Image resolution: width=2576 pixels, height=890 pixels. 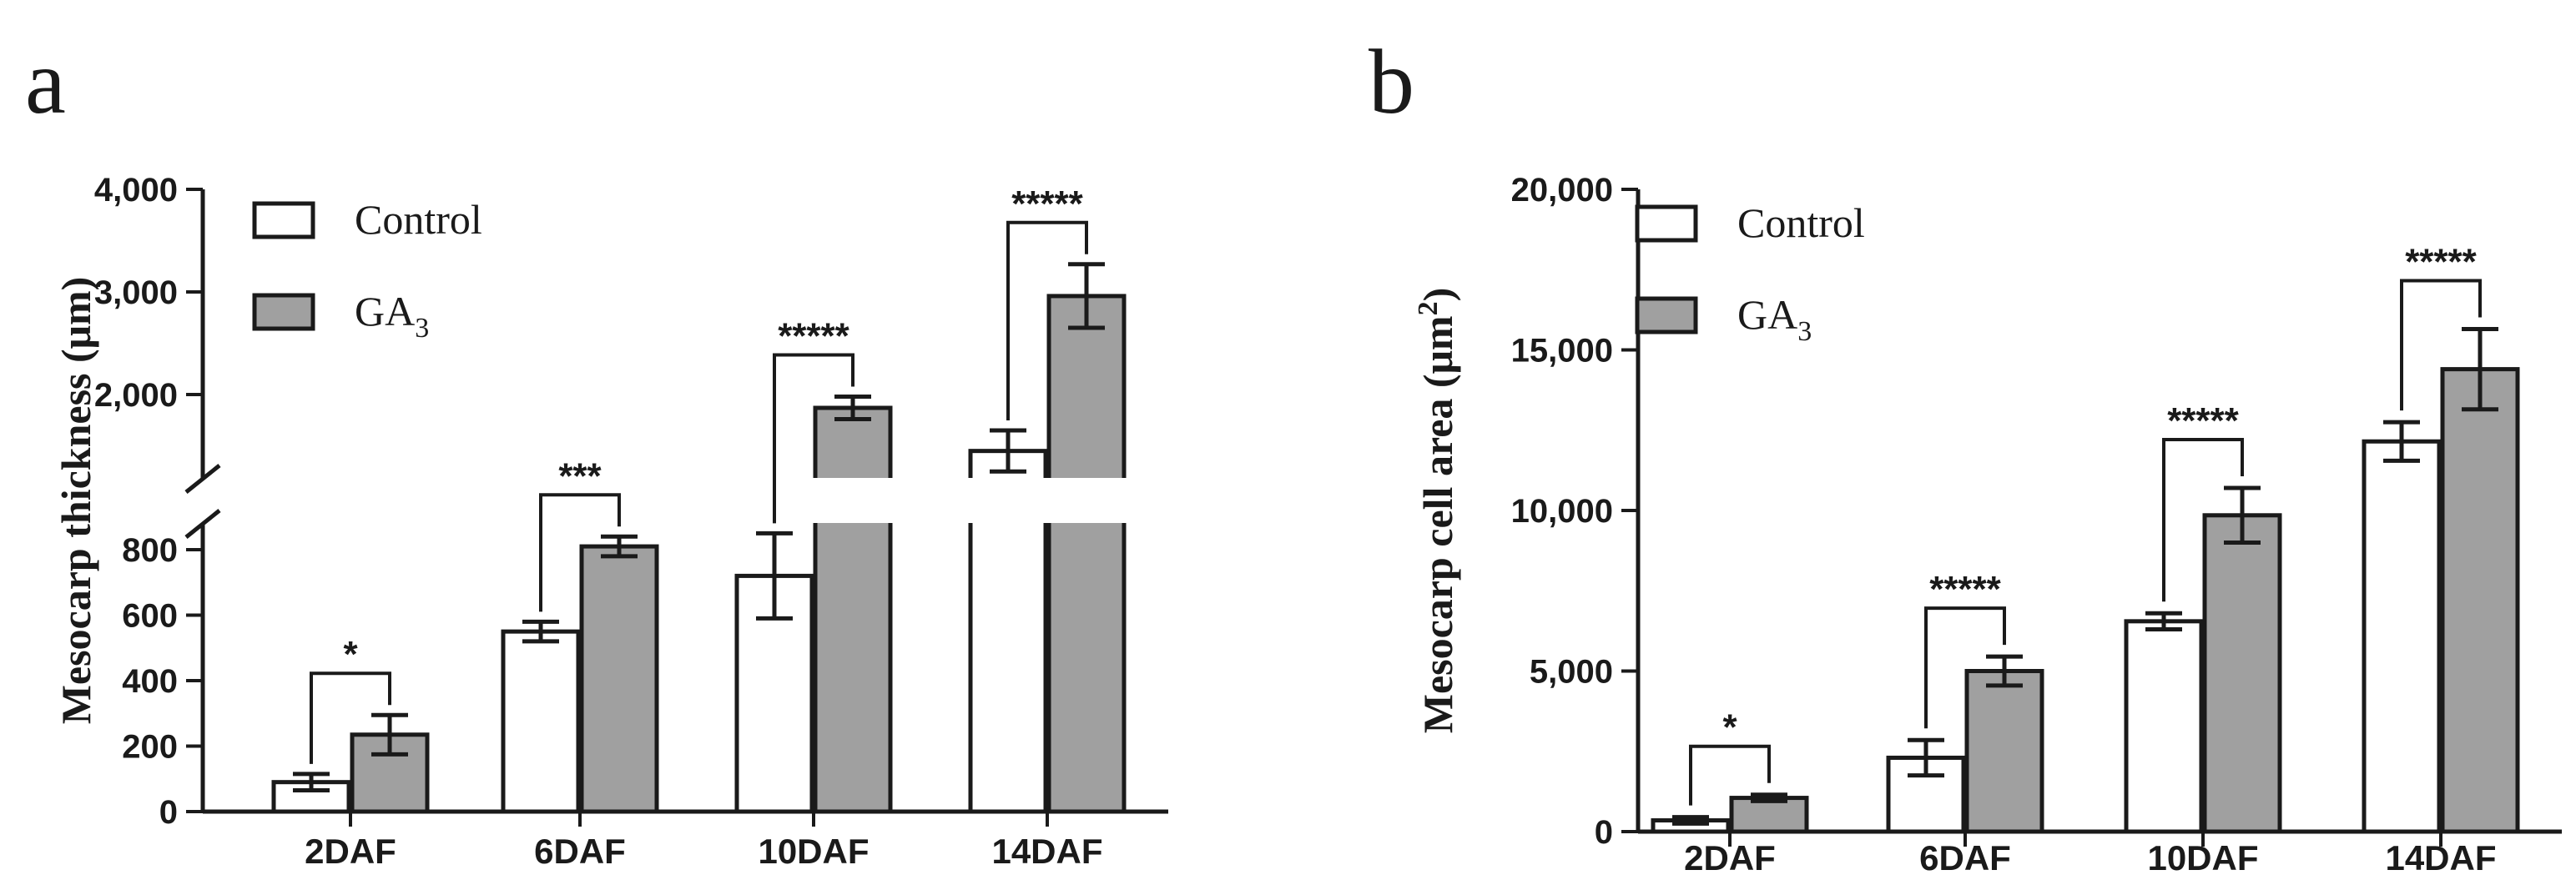 I want to click on panel-b-legend-label-control: Control, so click(x=1801, y=222).